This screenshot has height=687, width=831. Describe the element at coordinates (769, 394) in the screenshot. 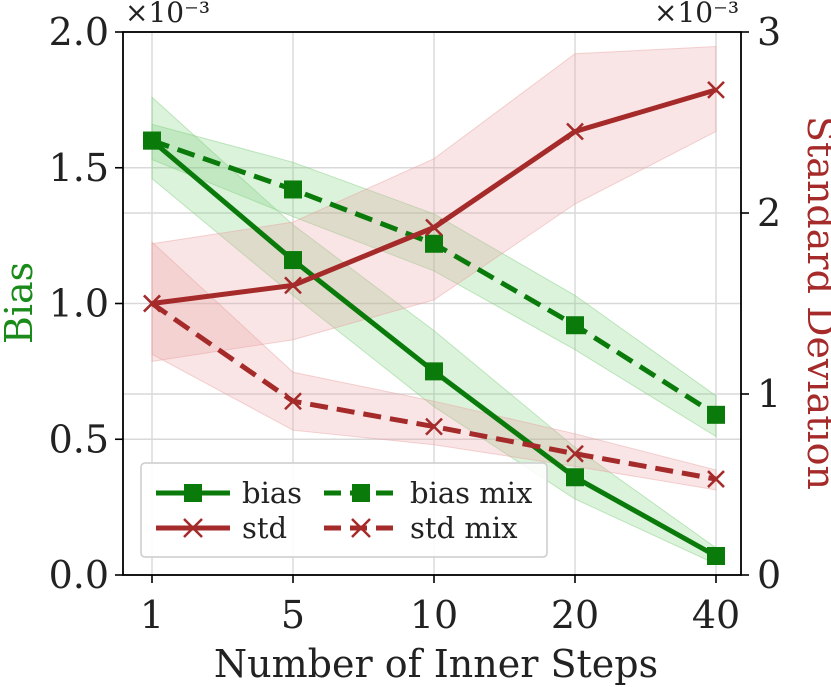

I see `right-tick-label: 1` at that location.